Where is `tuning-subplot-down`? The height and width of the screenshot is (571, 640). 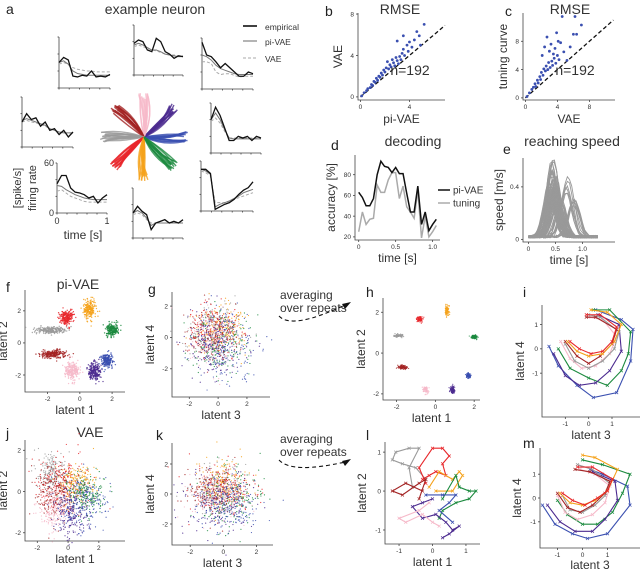
tuning-subplot-down is located at coordinates (157, 213).